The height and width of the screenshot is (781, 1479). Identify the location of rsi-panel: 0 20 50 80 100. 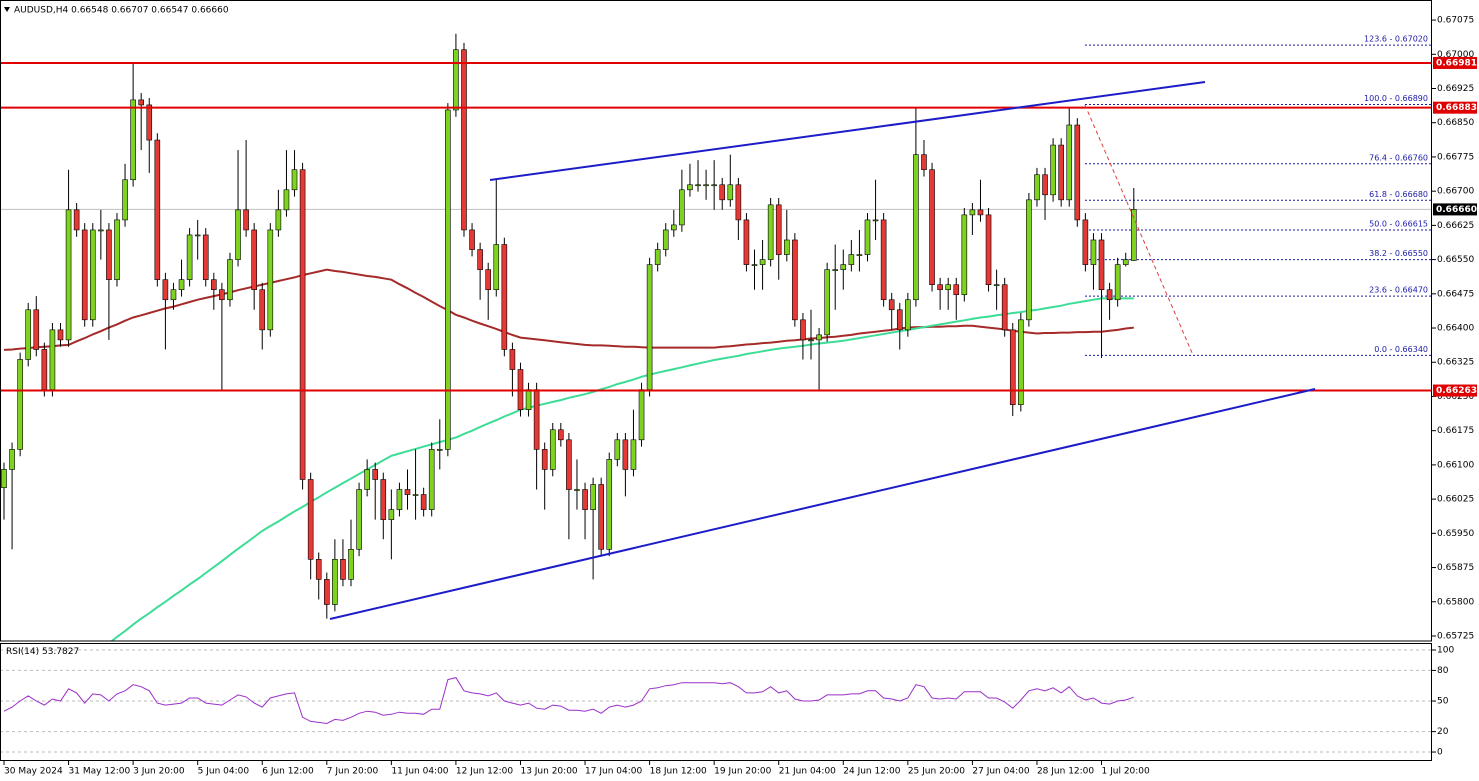
(727, 702).